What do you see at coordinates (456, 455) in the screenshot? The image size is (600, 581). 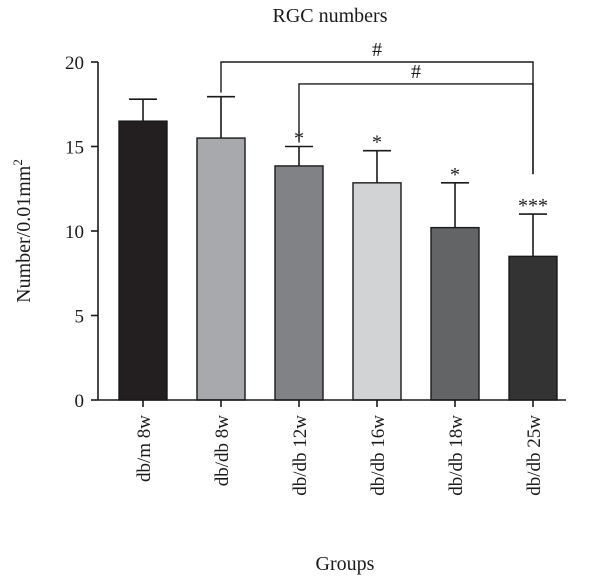 I see `x-tick-label: db/db 18w` at bounding box center [456, 455].